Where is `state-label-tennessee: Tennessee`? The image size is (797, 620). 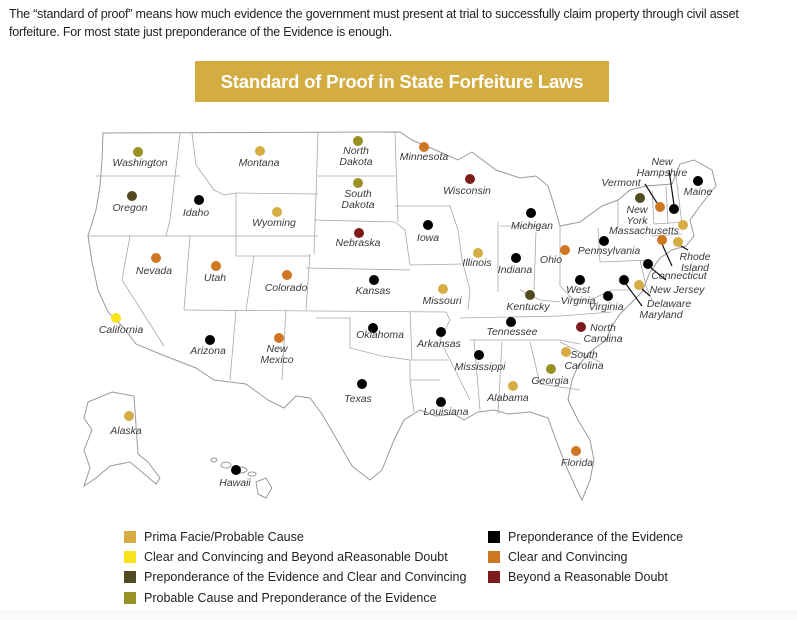 state-label-tennessee: Tennessee is located at coordinates (512, 332).